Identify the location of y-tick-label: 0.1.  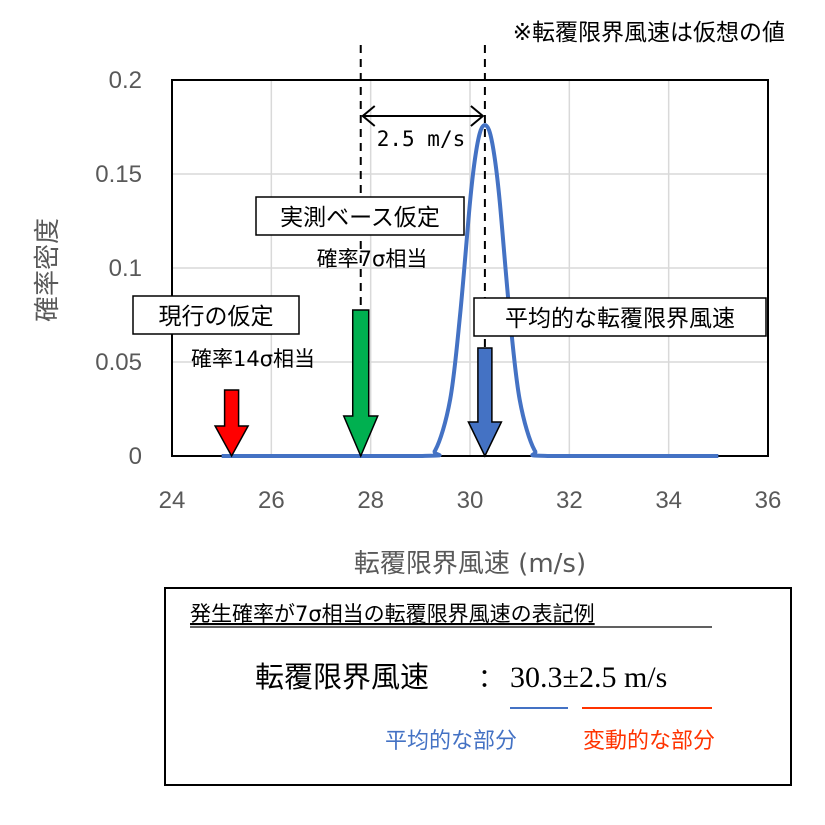
(125, 268).